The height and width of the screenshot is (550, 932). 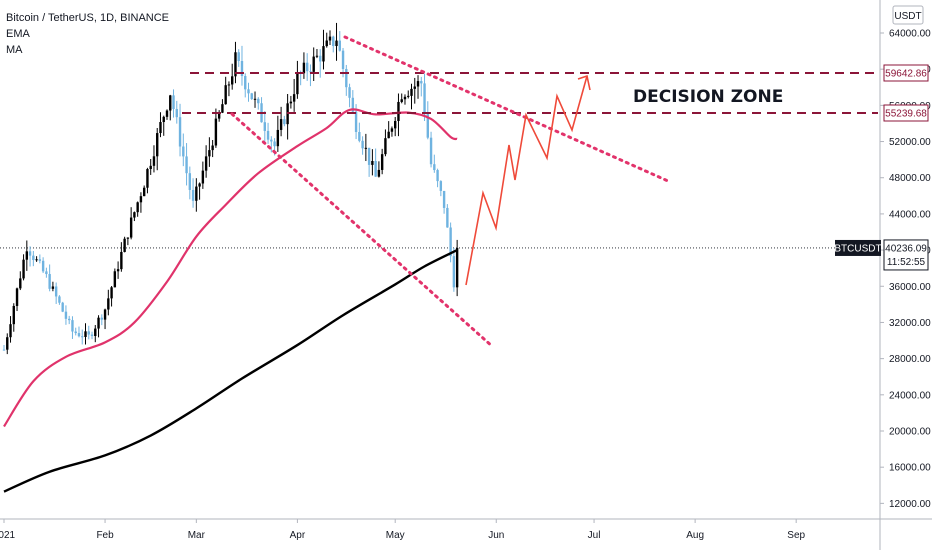 I want to click on ma-indicator-label: MA, so click(x=14, y=50).